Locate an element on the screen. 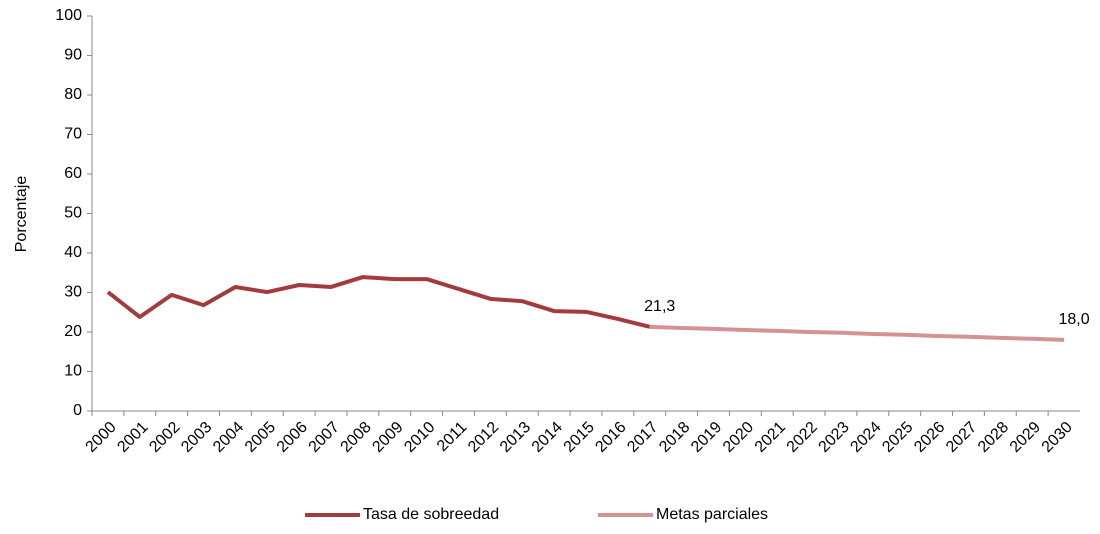 The height and width of the screenshot is (534, 1100). x-tick-label: 2002 is located at coordinates (164, 437).